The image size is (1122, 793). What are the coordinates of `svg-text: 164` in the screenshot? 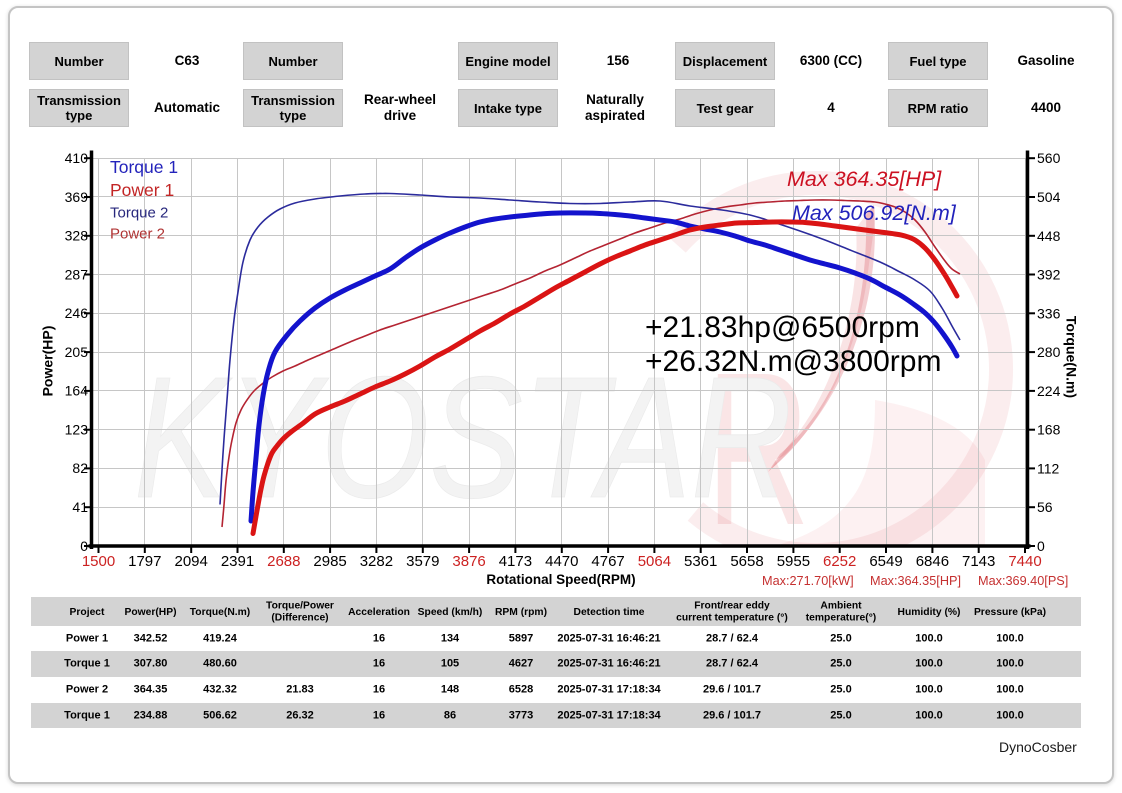 It's located at (77, 391).